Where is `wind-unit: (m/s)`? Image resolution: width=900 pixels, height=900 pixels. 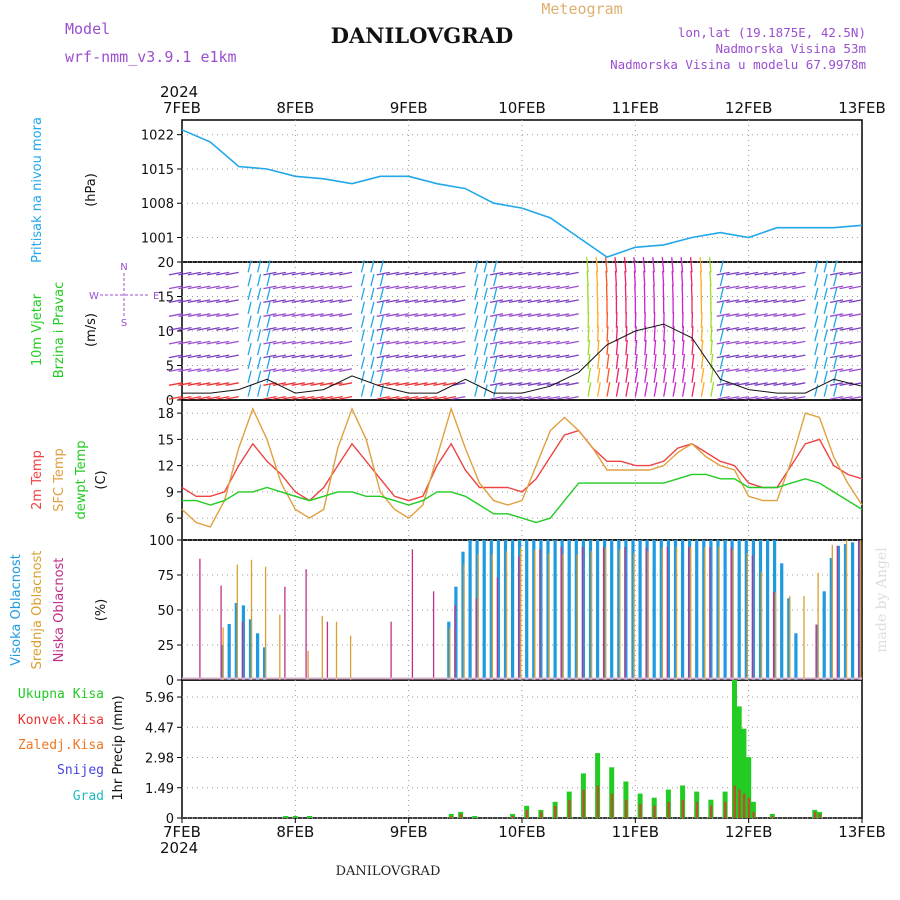 wind-unit: (m/s) is located at coordinates (91, 330).